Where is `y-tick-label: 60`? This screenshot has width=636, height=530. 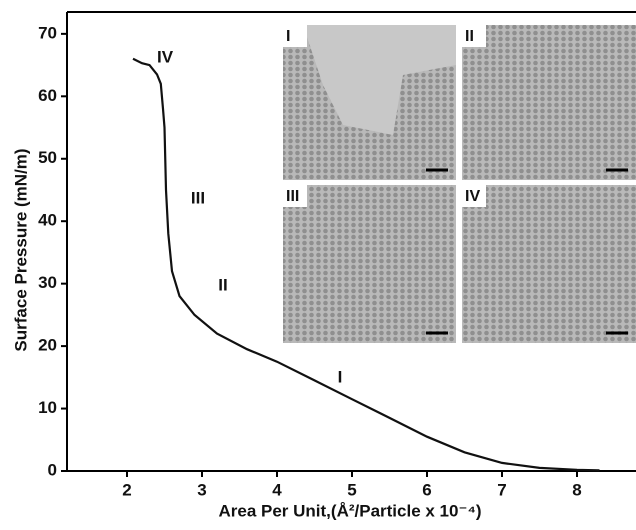
y-tick-label: 60 is located at coordinates (47, 95).